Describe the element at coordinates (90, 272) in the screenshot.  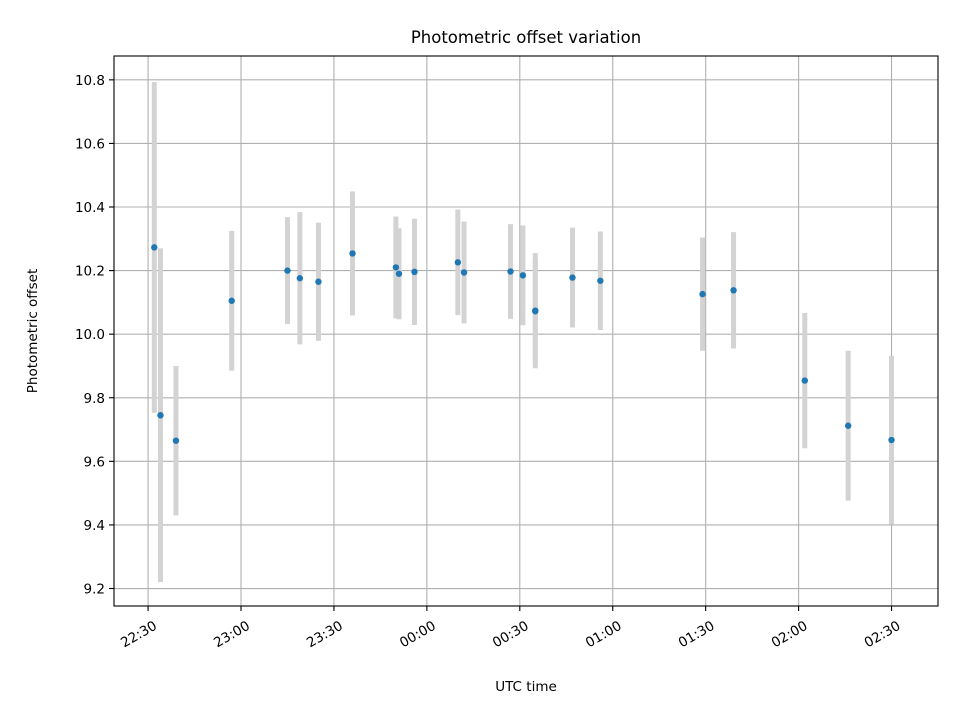
I see `y-tick-label: 10.2` at that location.